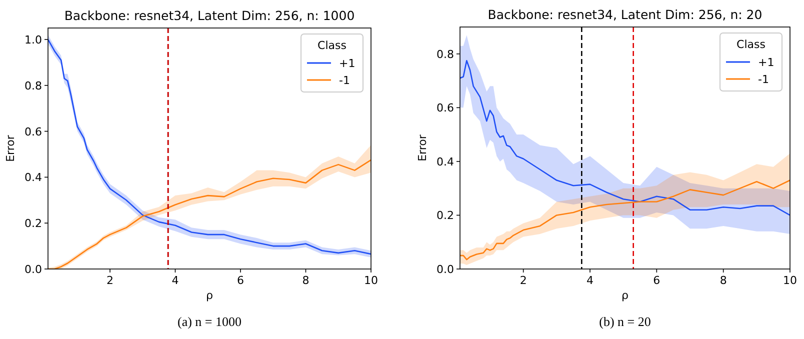  I want to click on chart-title: Backbone: resnet34, Latent Dim: 256, n: 20, so click(625, 14).